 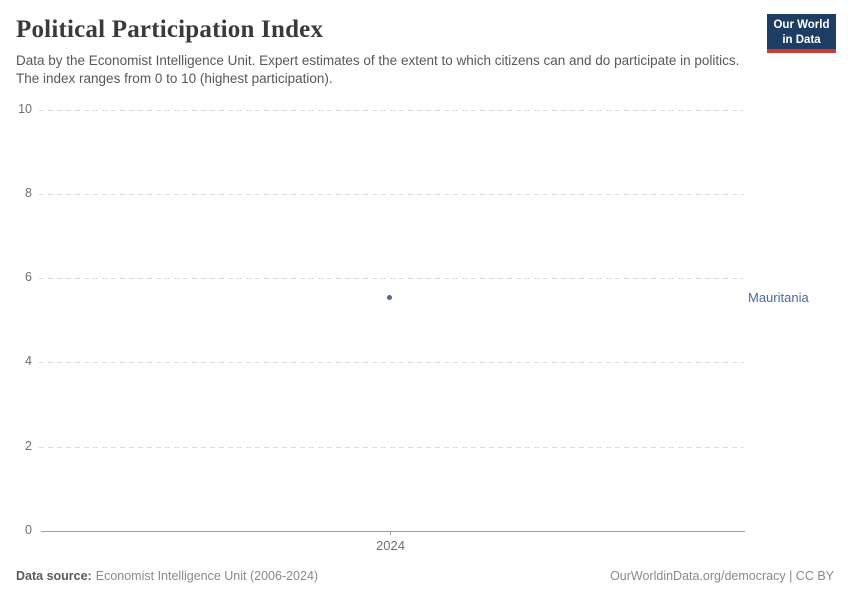 What do you see at coordinates (393, 531) in the screenshot?
I see `x-axis-line` at bounding box center [393, 531].